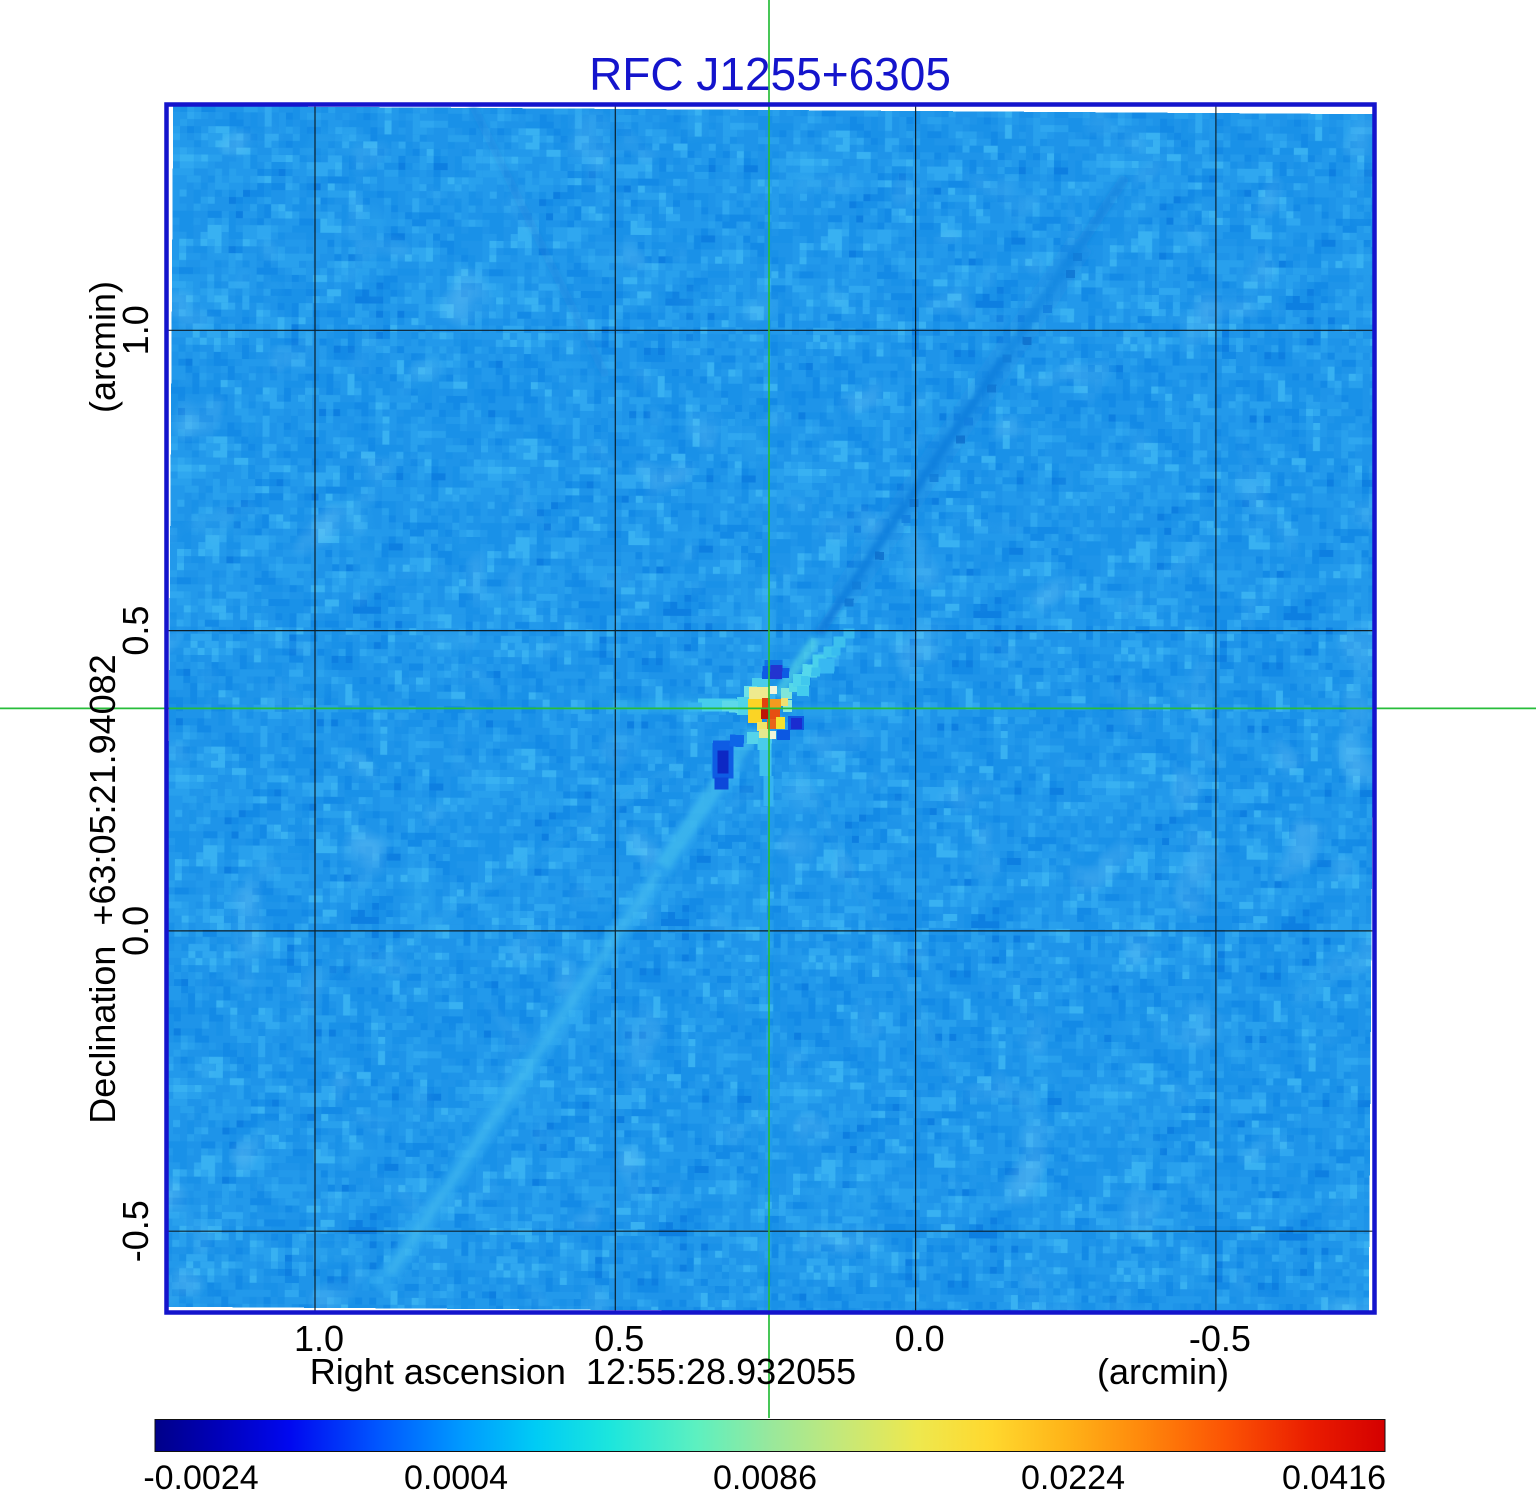 The width and height of the screenshot is (1536, 1511). I want to click on svg-text: -0.0024, so click(200, 1478).